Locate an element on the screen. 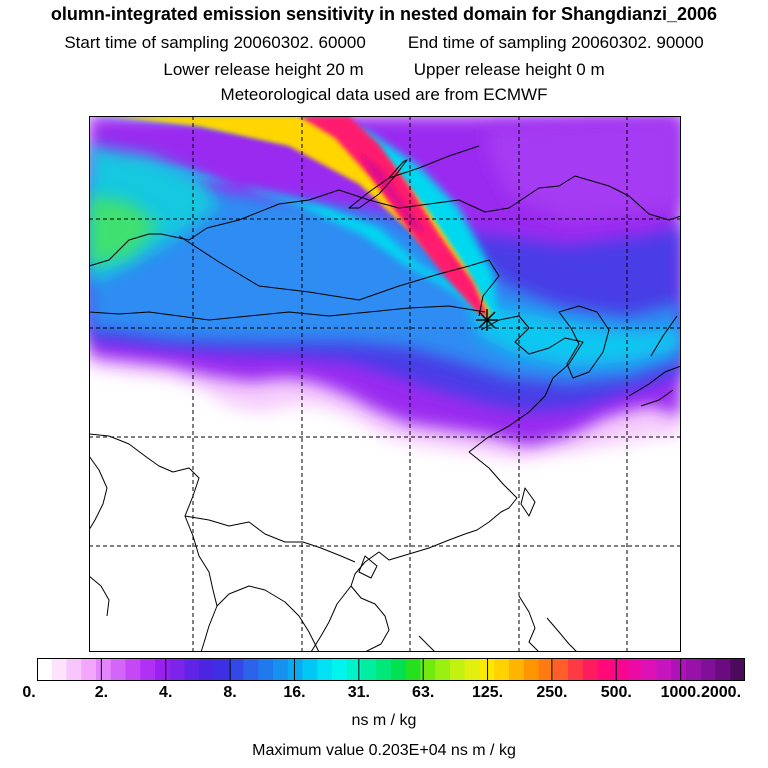 The image size is (768, 768). mongolia-south is located at coordinates (339, 276).